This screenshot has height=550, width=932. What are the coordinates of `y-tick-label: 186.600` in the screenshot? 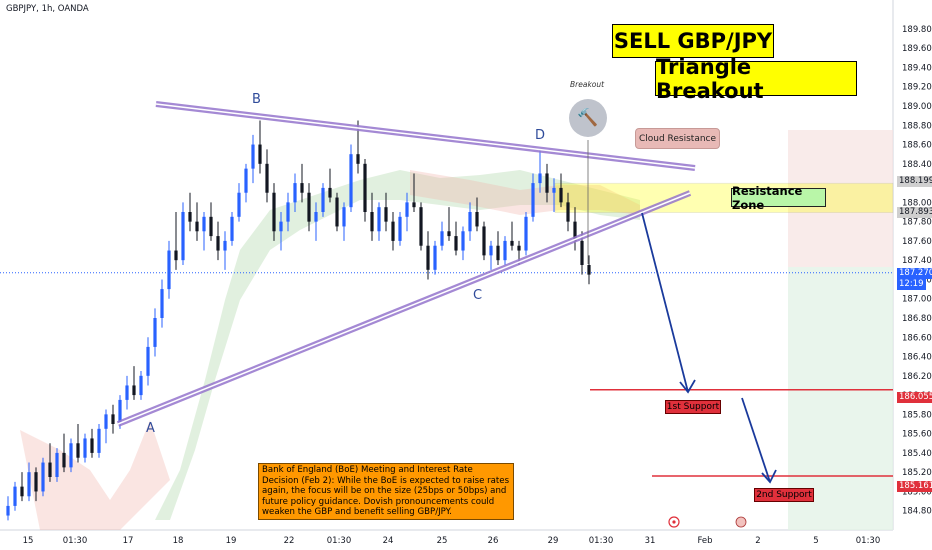 It's located at (917, 338).